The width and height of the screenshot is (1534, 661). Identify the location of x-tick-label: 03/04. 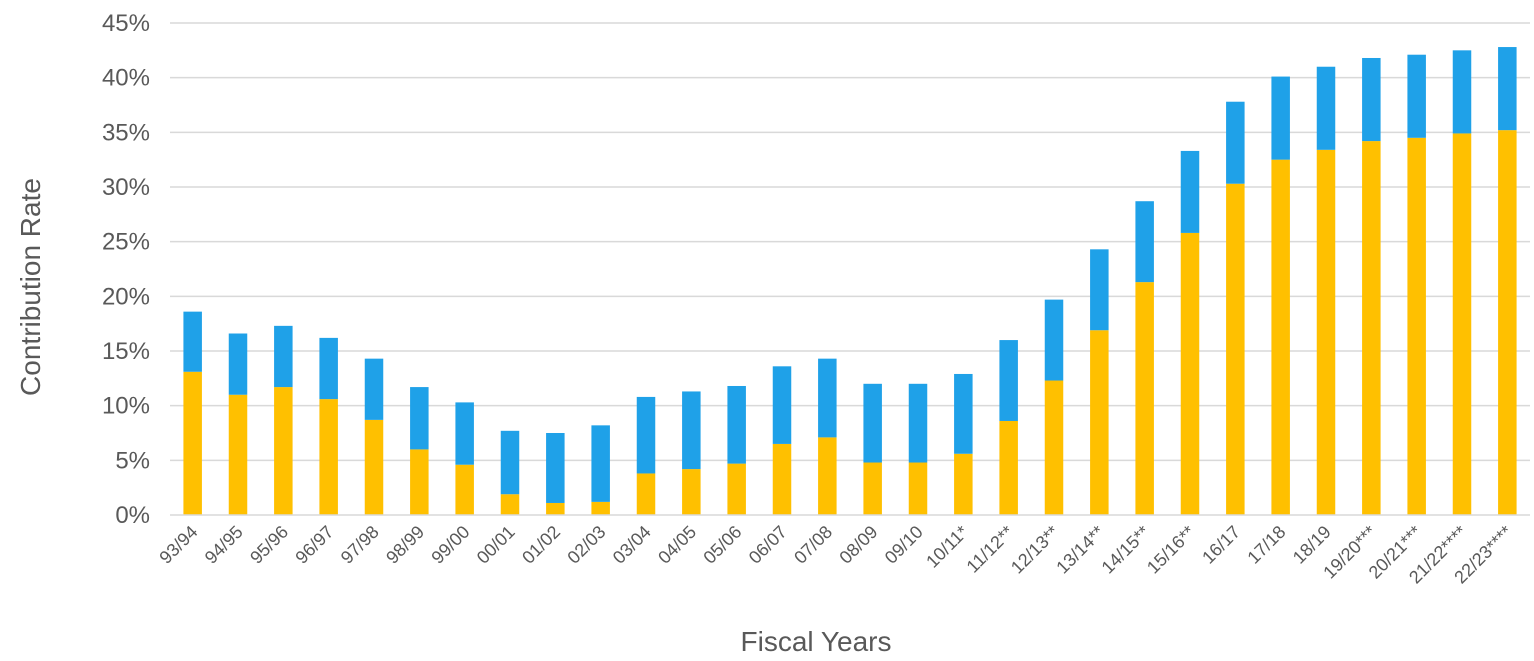
(632, 545).